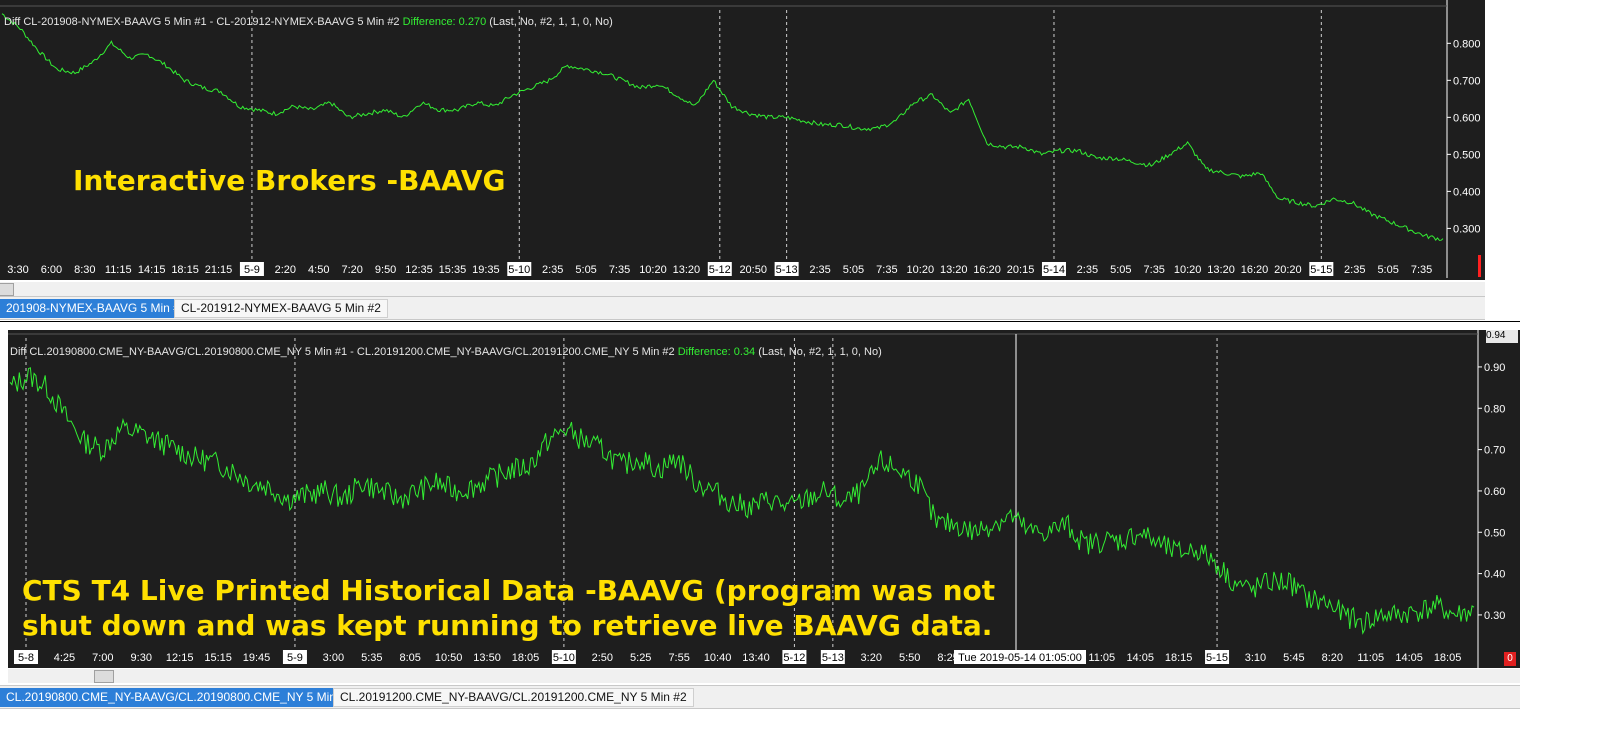 This screenshot has height=739, width=1600. What do you see at coordinates (1370, 658) in the screenshot?
I see `x-tick-label: 11:05` at bounding box center [1370, 658].